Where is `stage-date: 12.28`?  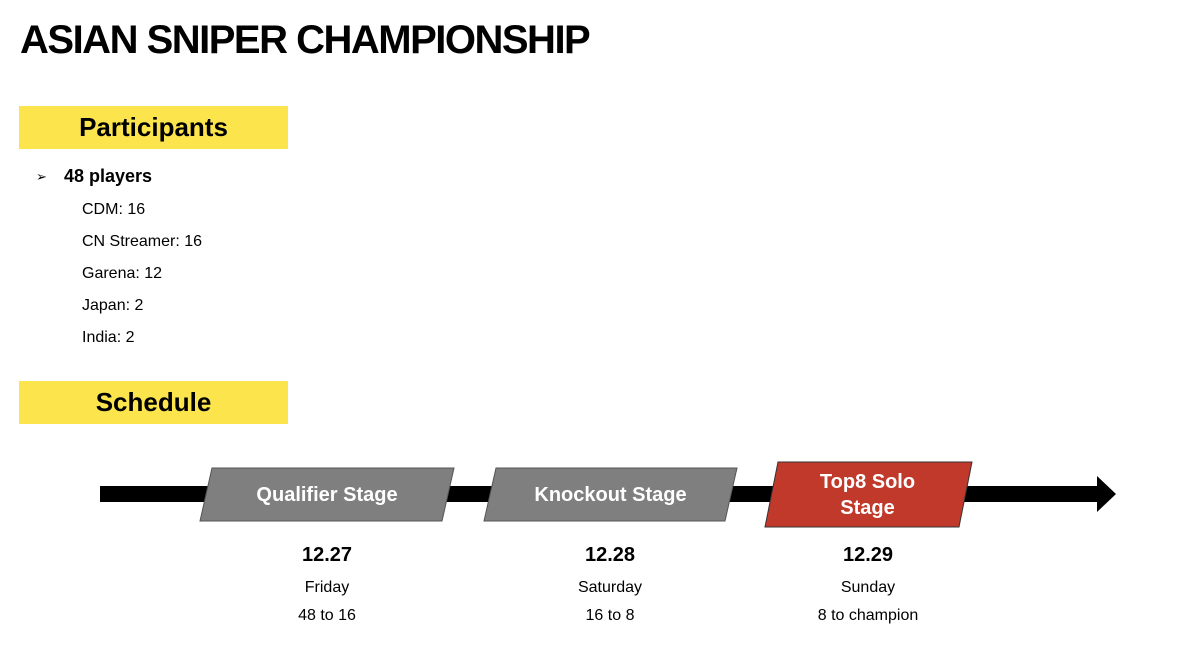
stage-date: 12.28 is located at coordinates (610, 555).